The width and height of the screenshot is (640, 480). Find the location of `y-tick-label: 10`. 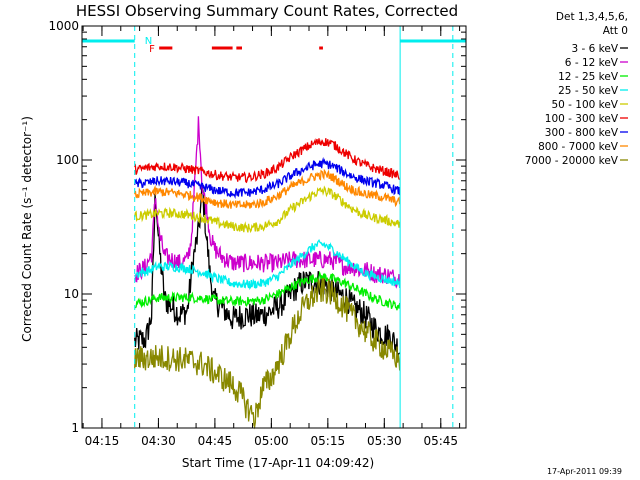

y-tick-label: 10 is located at coordinates (71, 294).